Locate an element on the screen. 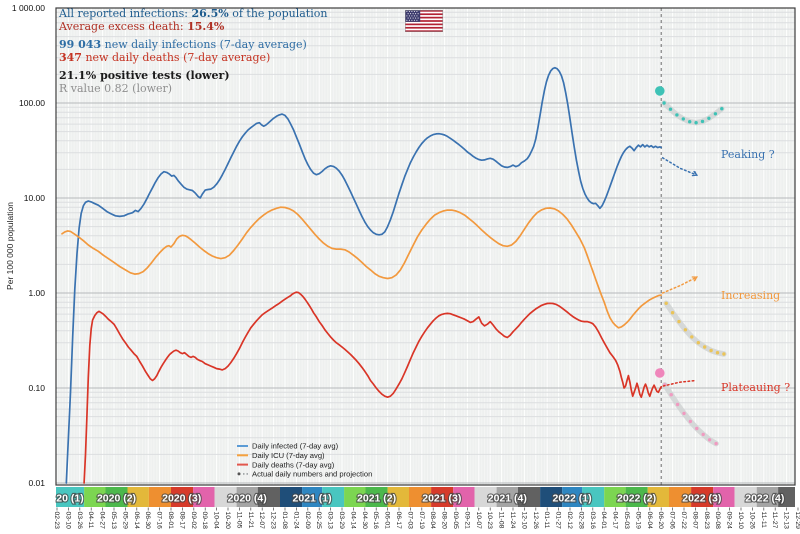 The width and height of the screenshot is (800, 534). us-flag-icon is located at coordinates (424, 21).